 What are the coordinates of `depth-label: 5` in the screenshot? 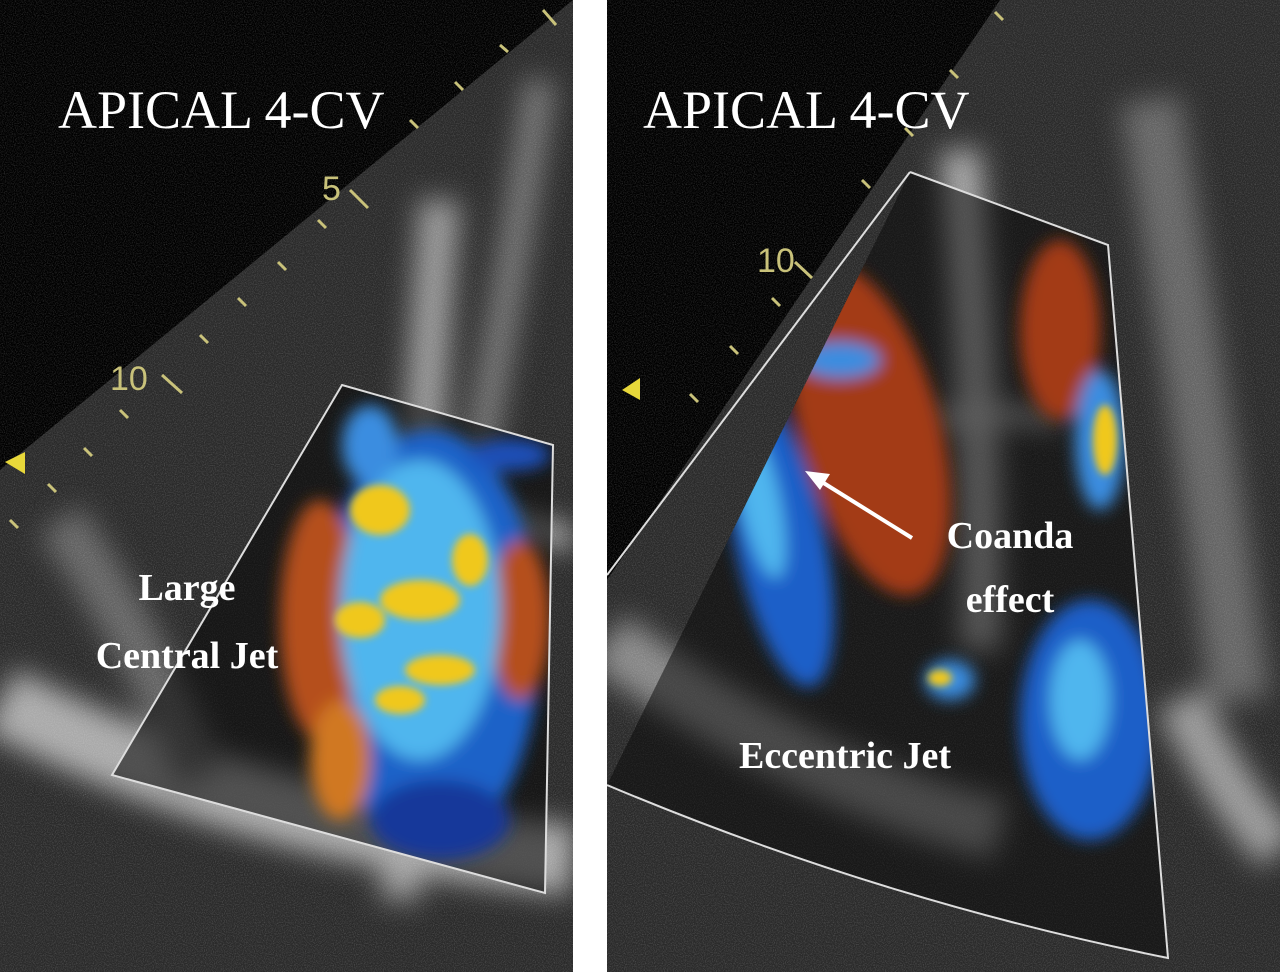 It's located at (331, 189).